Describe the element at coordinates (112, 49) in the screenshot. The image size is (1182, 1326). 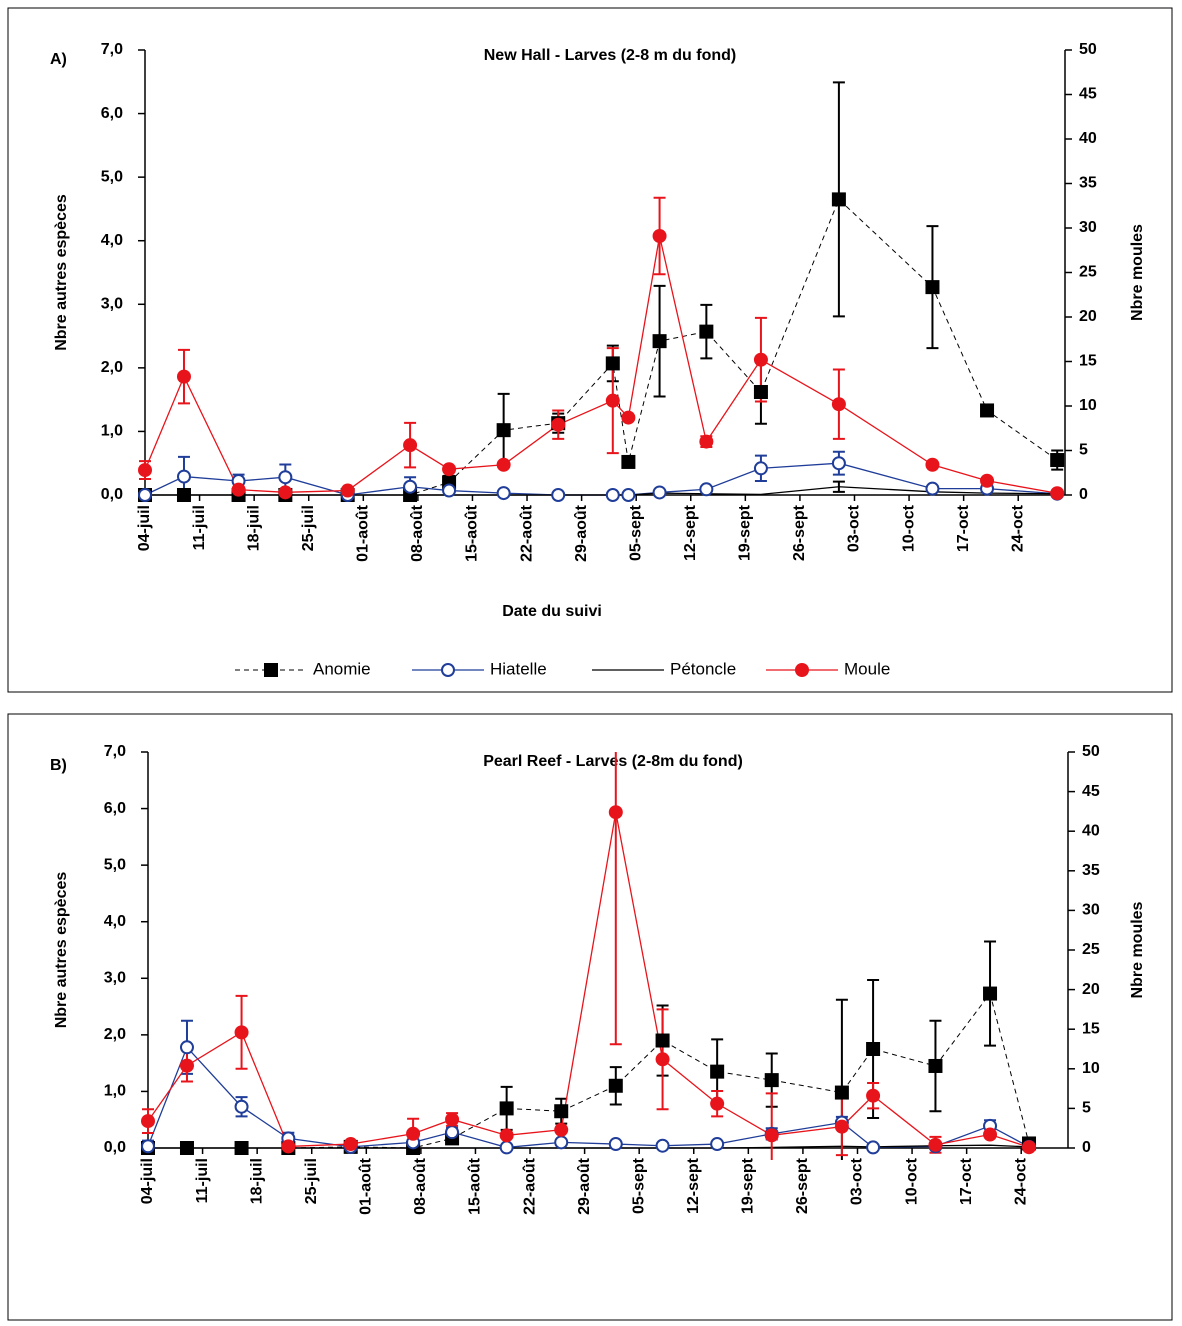
I see `y-tick-label: 7,0` at that location.